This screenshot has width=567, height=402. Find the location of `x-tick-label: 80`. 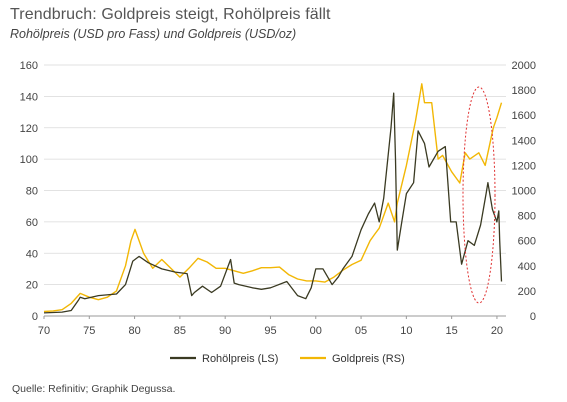

x-tick-label: 80 is located at coordinates (134, 331).